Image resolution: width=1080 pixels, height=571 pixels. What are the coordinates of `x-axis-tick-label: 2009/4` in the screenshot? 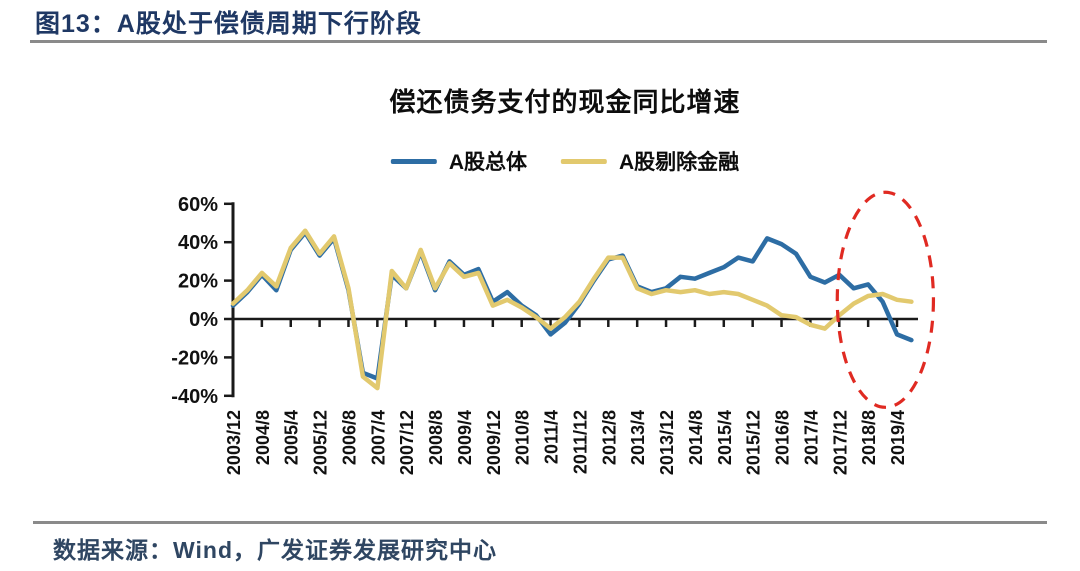 It's located at (465, 437).